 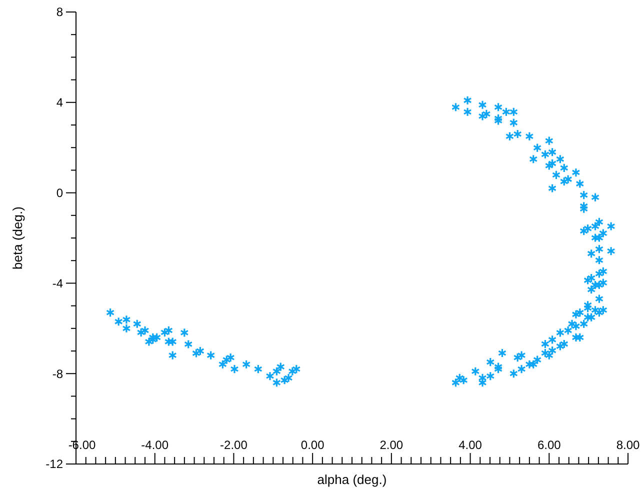 What do you see at coordinates (312, 445) in the screenshot?
I see `x-tick-label: 0.00` at bounding box center [312, 445].